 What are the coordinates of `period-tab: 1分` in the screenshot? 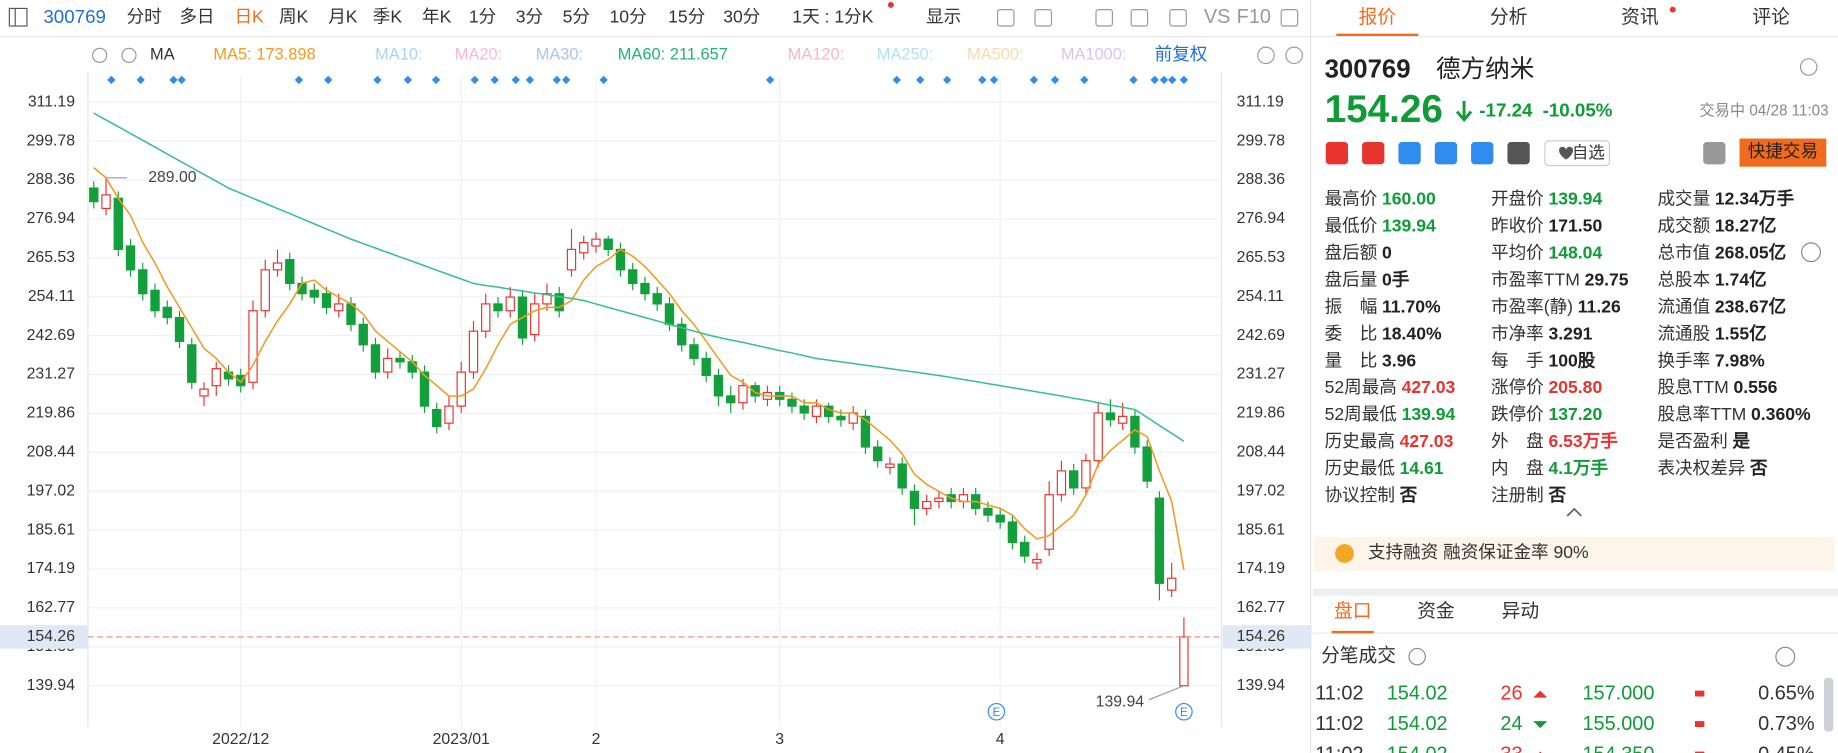 It's located at (482, 16).